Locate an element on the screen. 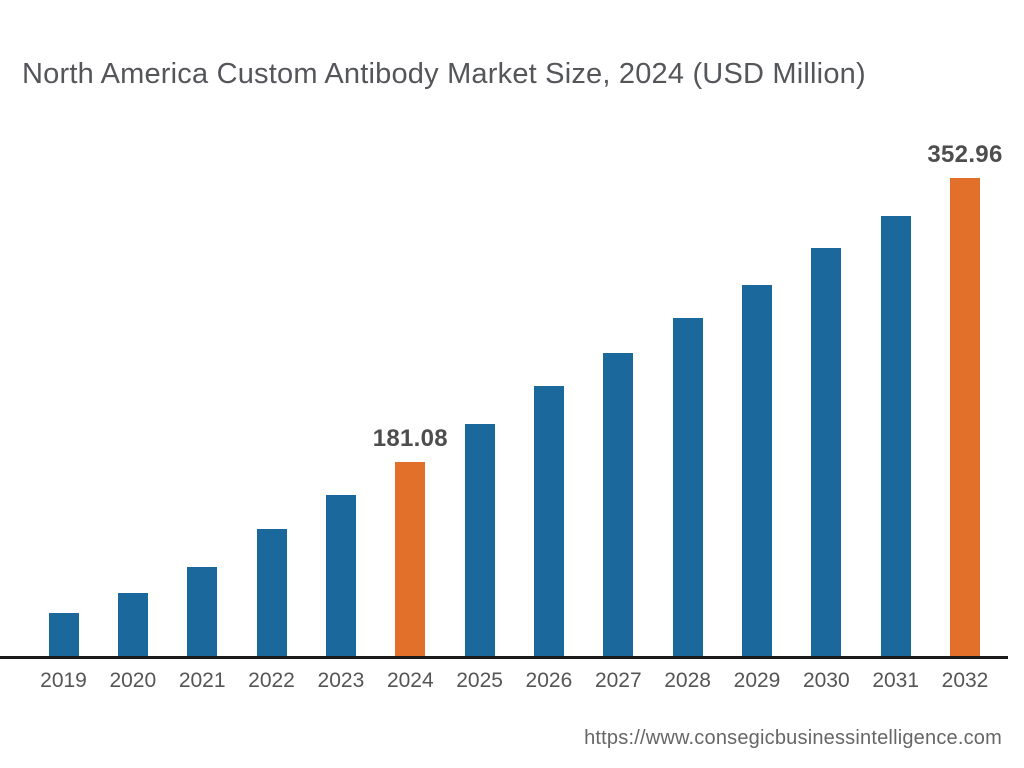 This screenshot has height=768, width=1024. bar-2019 is located at coordinates (63, 634).